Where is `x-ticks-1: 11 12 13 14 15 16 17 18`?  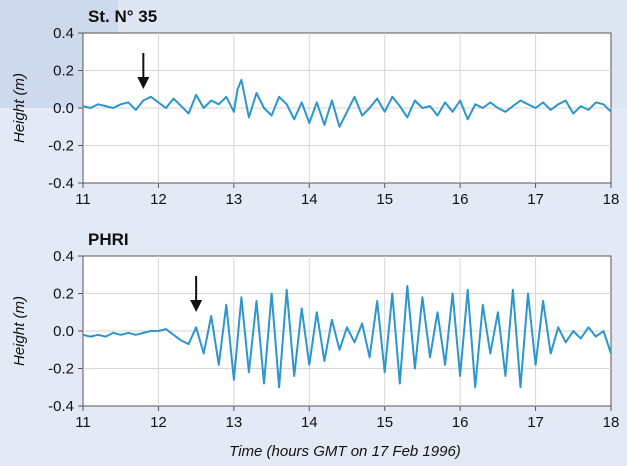
x-ticks-1: 11 12 13 14 15 16 17 18 is located at coordinates (347, 195).